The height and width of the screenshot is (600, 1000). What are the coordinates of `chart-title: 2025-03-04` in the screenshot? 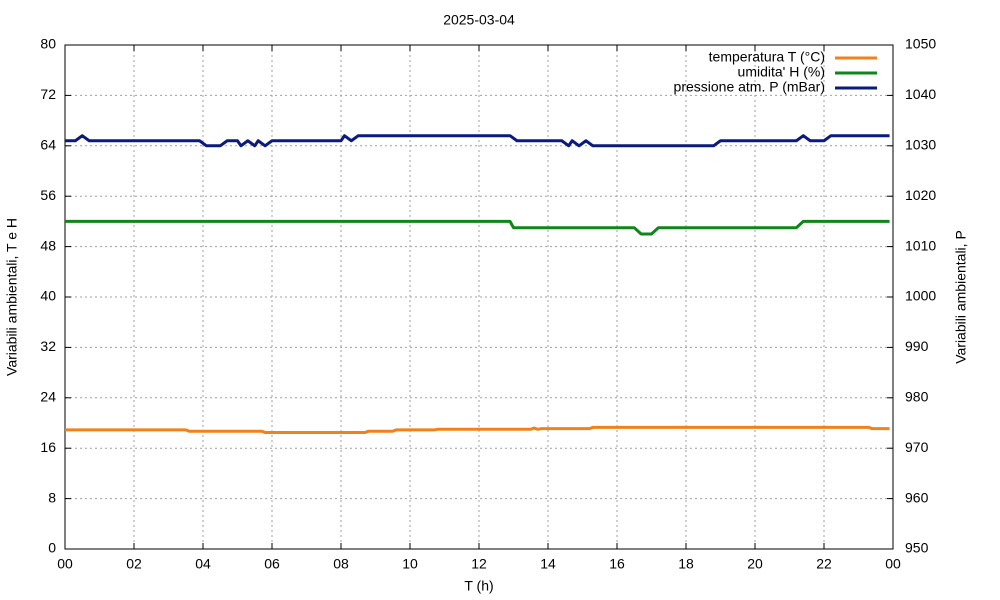 It's located at (479, 20).